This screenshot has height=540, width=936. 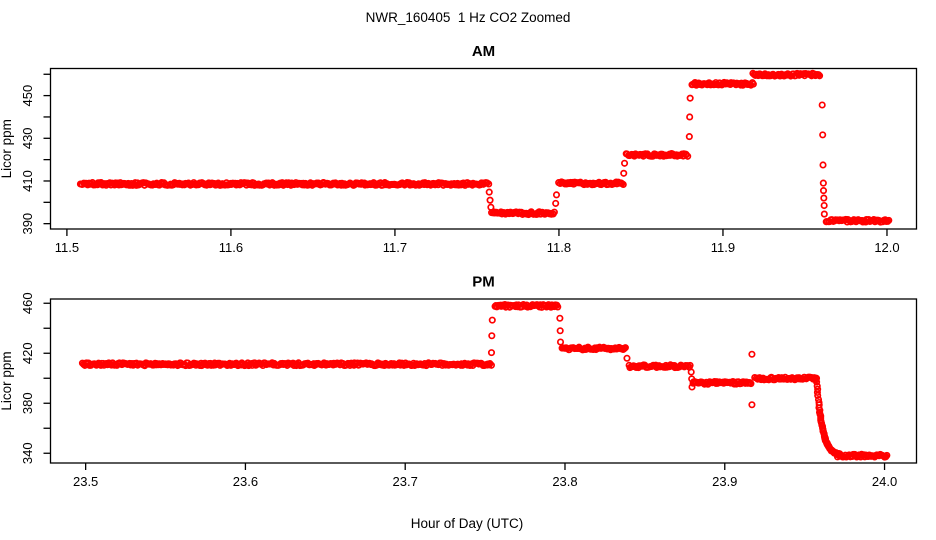 What do you see at coordinates (395, 247) in the screenshot?
I see `x-tick-label: 11.7` at bounding box center [395, 247].